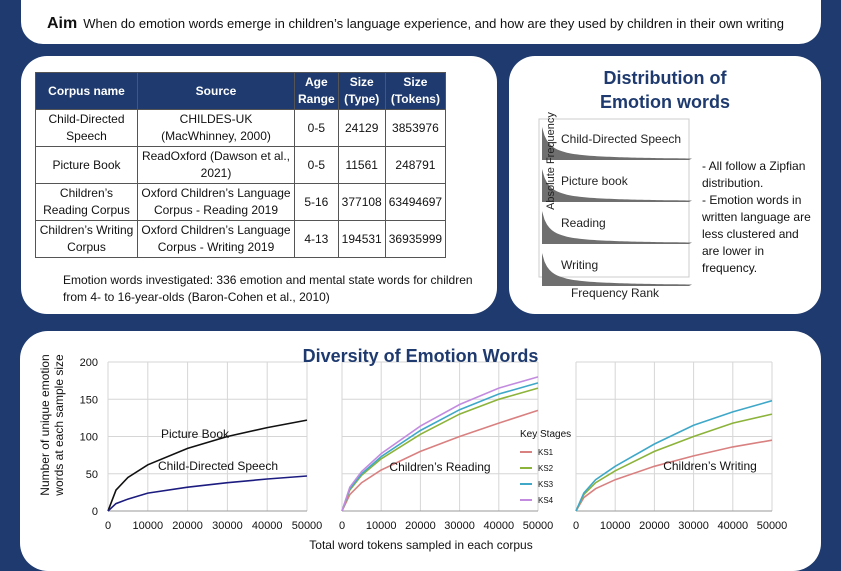 This screenshot has width=841, height=571. What do you see at coordinates (665, 102) in the screenshot?
I see `distribution-title-line2: Emotion words` at bounding box center [665, 102].